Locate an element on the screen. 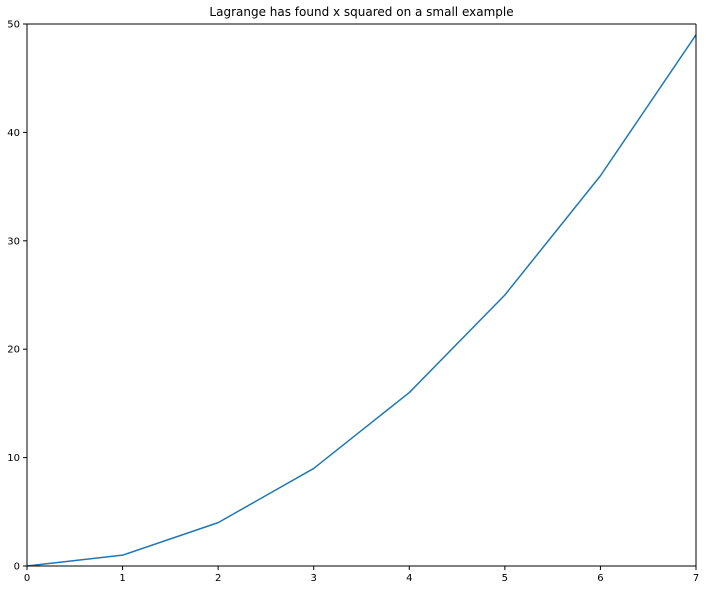 The height and width of the screenshot is (590, 706). x-tick-label: 2 is located at coordinates (218, 578).